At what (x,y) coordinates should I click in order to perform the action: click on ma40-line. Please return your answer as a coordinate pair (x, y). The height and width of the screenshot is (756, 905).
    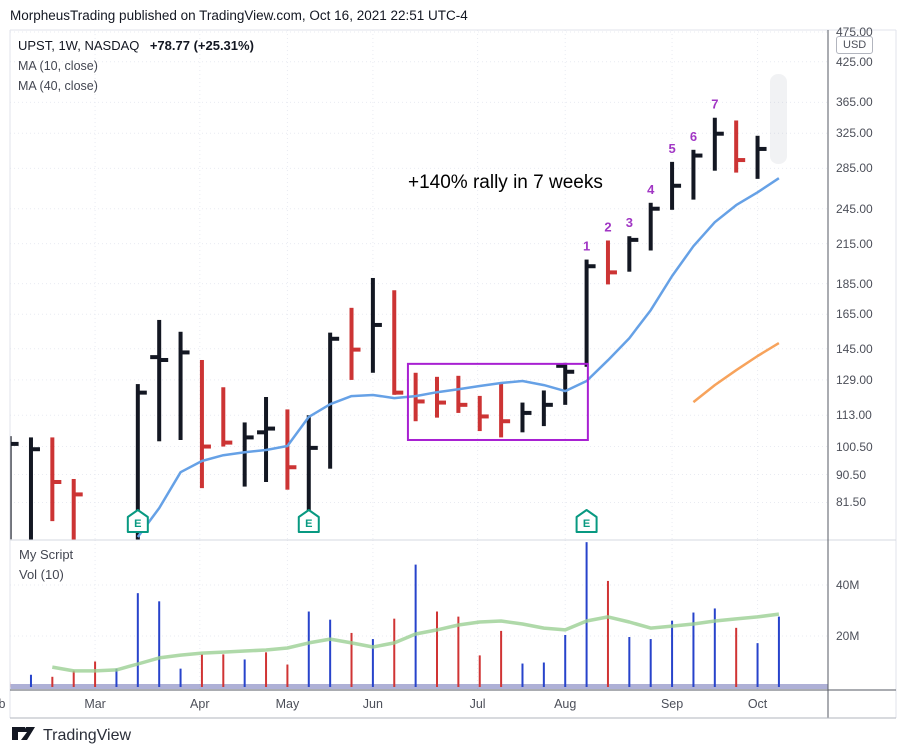
    Looking at the image, I should click on (736, 373).